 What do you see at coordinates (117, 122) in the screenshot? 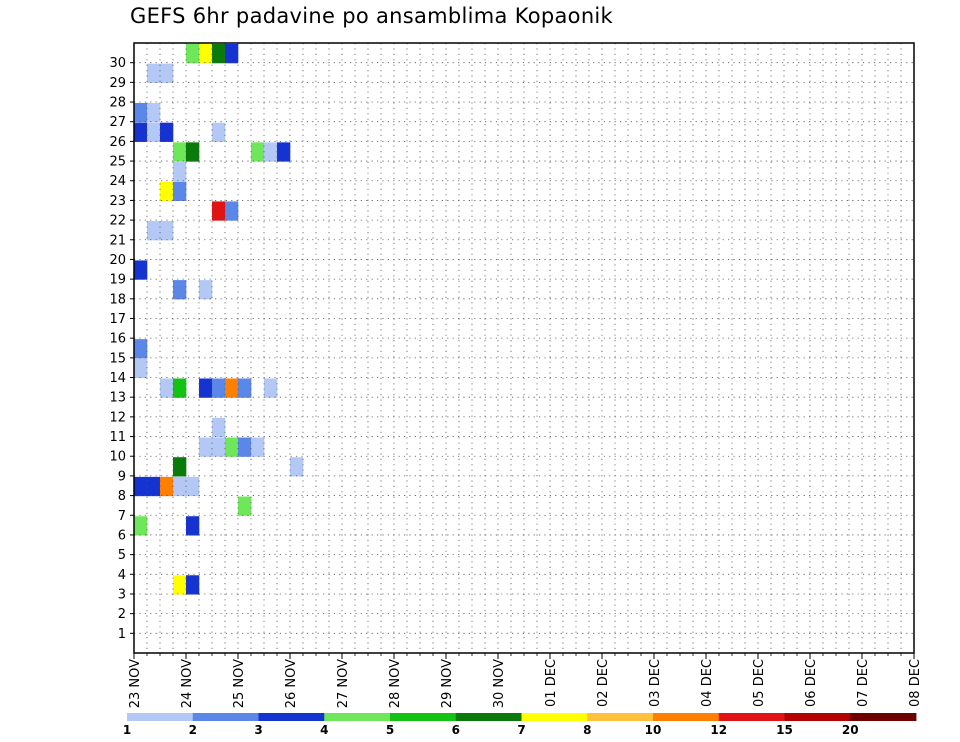
I see `y-tick-label: 27` at bounding box center [117, 122].